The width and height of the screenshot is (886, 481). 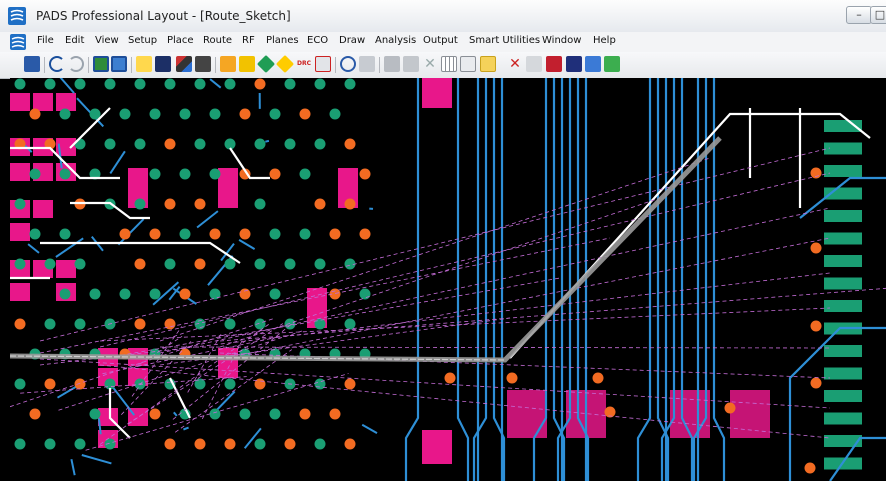 I want to click on drc-icon: DRC, so click(x=303, y=63).